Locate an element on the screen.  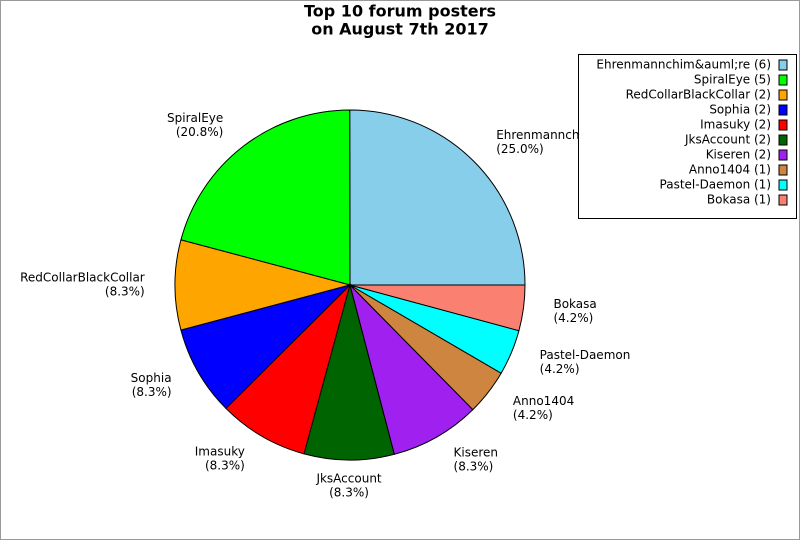
legend-label: Sophia (2) is located at coordinates (740, 110).